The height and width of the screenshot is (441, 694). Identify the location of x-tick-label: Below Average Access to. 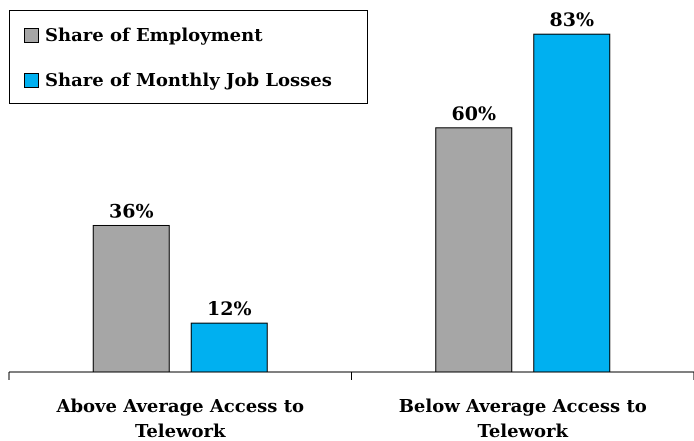
(523, 406).